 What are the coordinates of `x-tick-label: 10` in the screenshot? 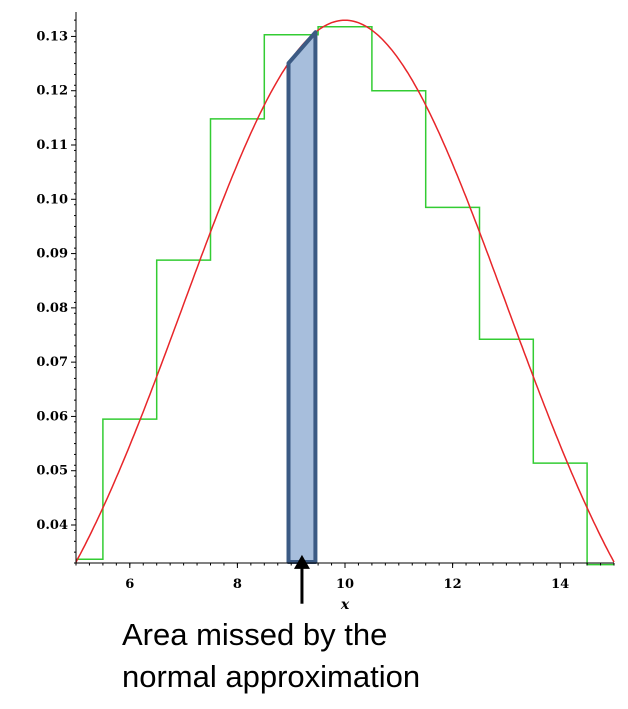 It's located at (345, 584).